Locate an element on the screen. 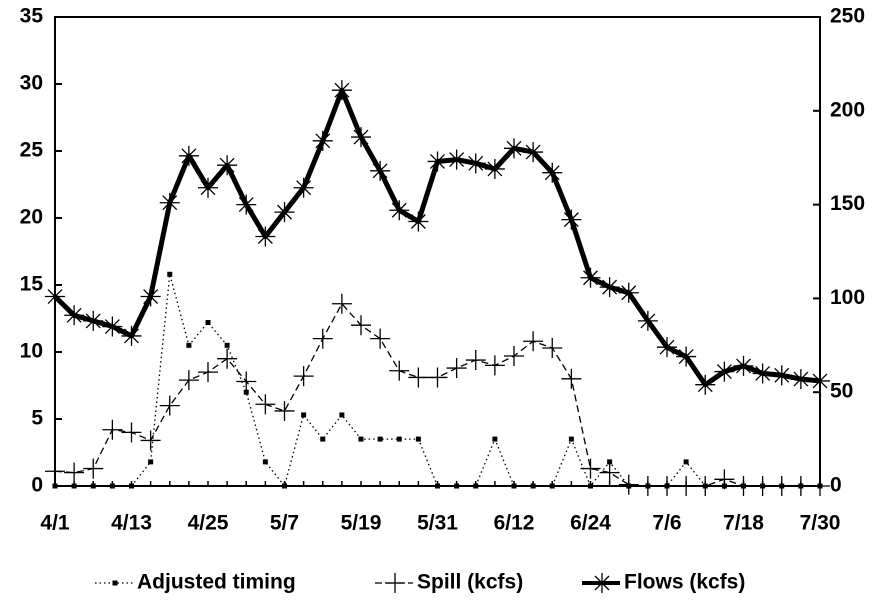 This screenshot has height=603, width=883. x-tick-label: 4/25 is located at coordinates (208, 523).